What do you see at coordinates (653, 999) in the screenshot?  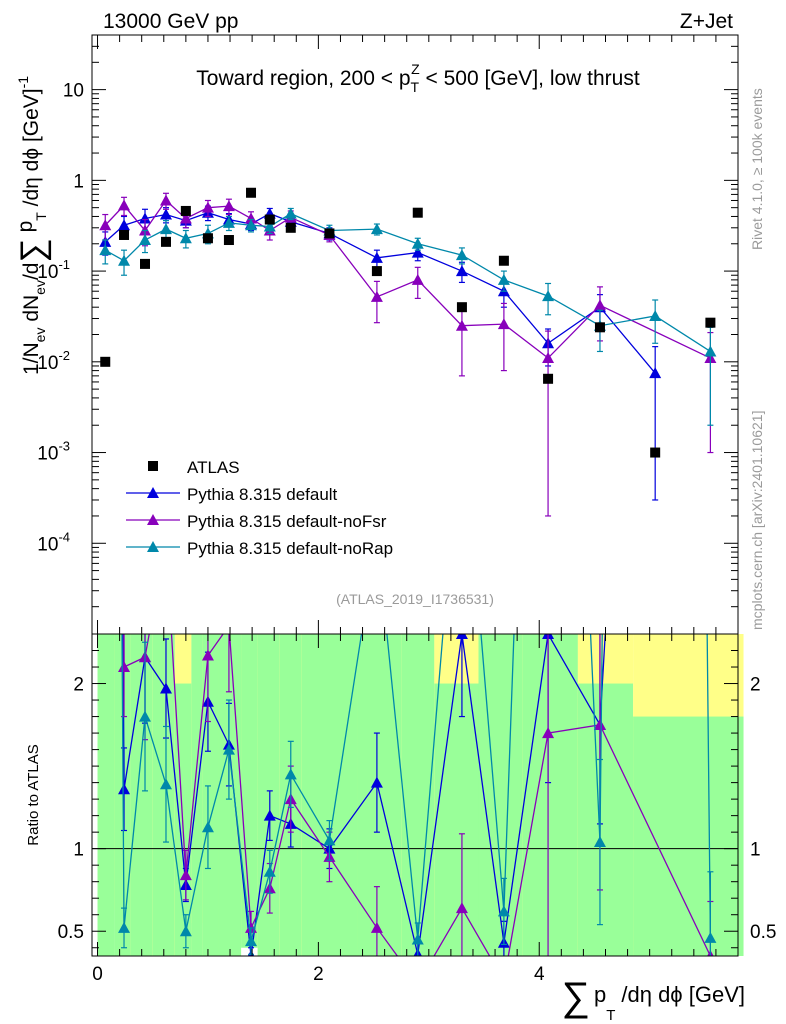 I see `x-axis-label: ∑ pT/dη dϕ [GeV]` at bounding box center [653, 999].